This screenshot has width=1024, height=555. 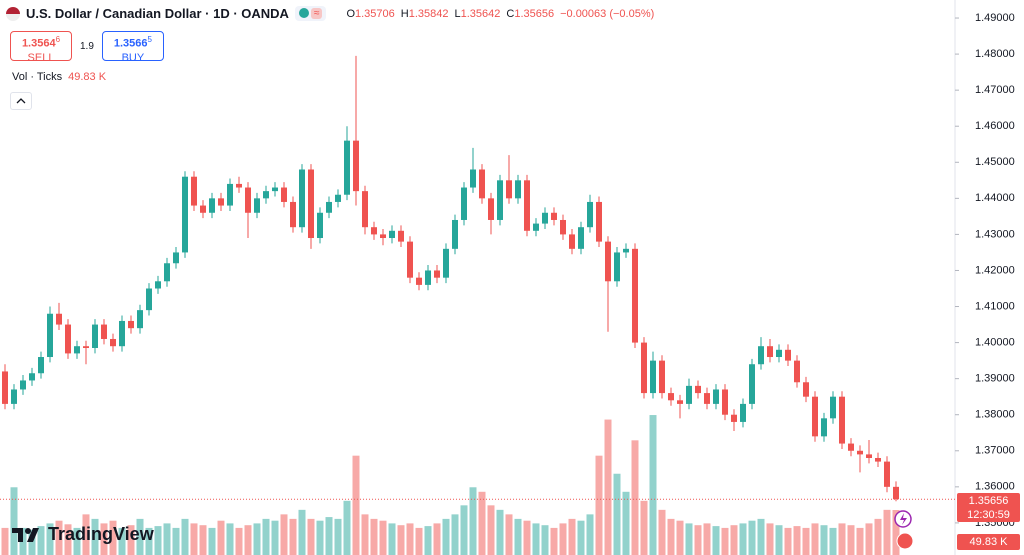 What do you see at coordinates (83, 534) in the screenshot?
I see `brand: TradingView` at bounding box center [83, 534].